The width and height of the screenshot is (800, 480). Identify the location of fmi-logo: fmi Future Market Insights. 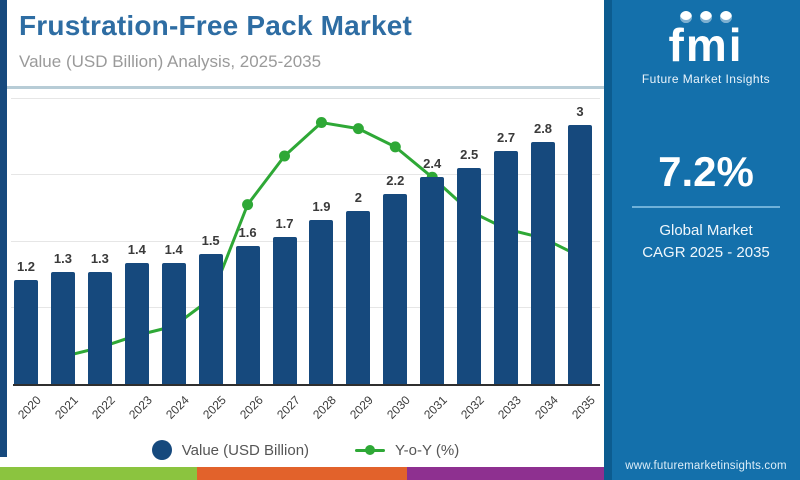
(706, 48).